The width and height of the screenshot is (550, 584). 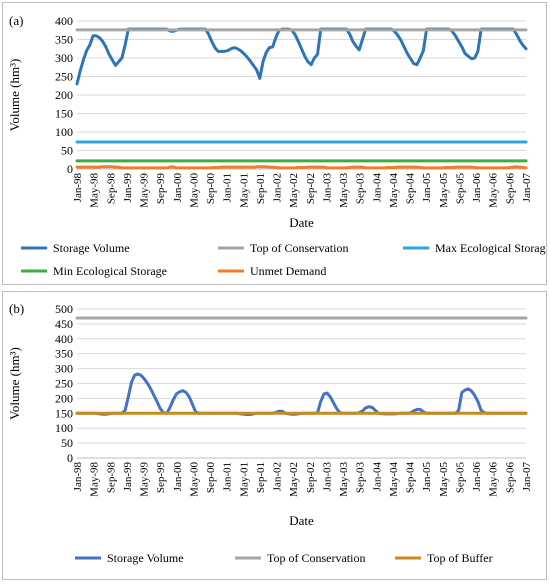 What do you see at coordinates (14, 95) in the screenshot?
I see `y-axis-title: Volume (hm³)` at bounding box center [14, 95].